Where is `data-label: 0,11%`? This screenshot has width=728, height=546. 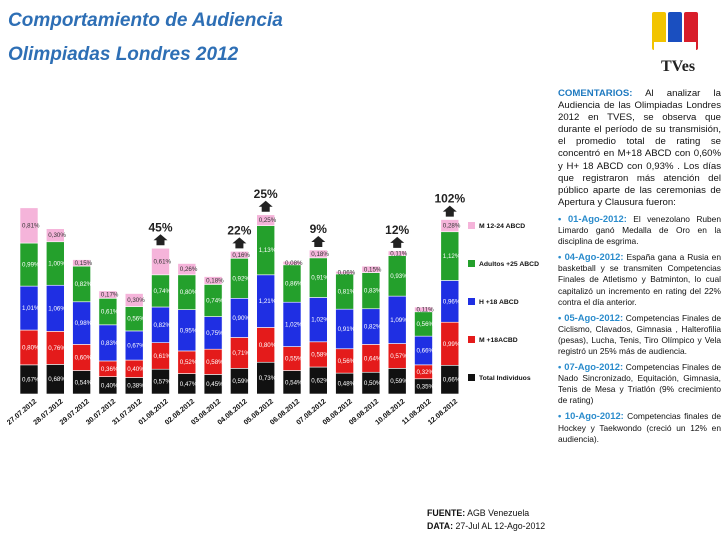 data-label: 0,11% is located at coordinates (426, 309).